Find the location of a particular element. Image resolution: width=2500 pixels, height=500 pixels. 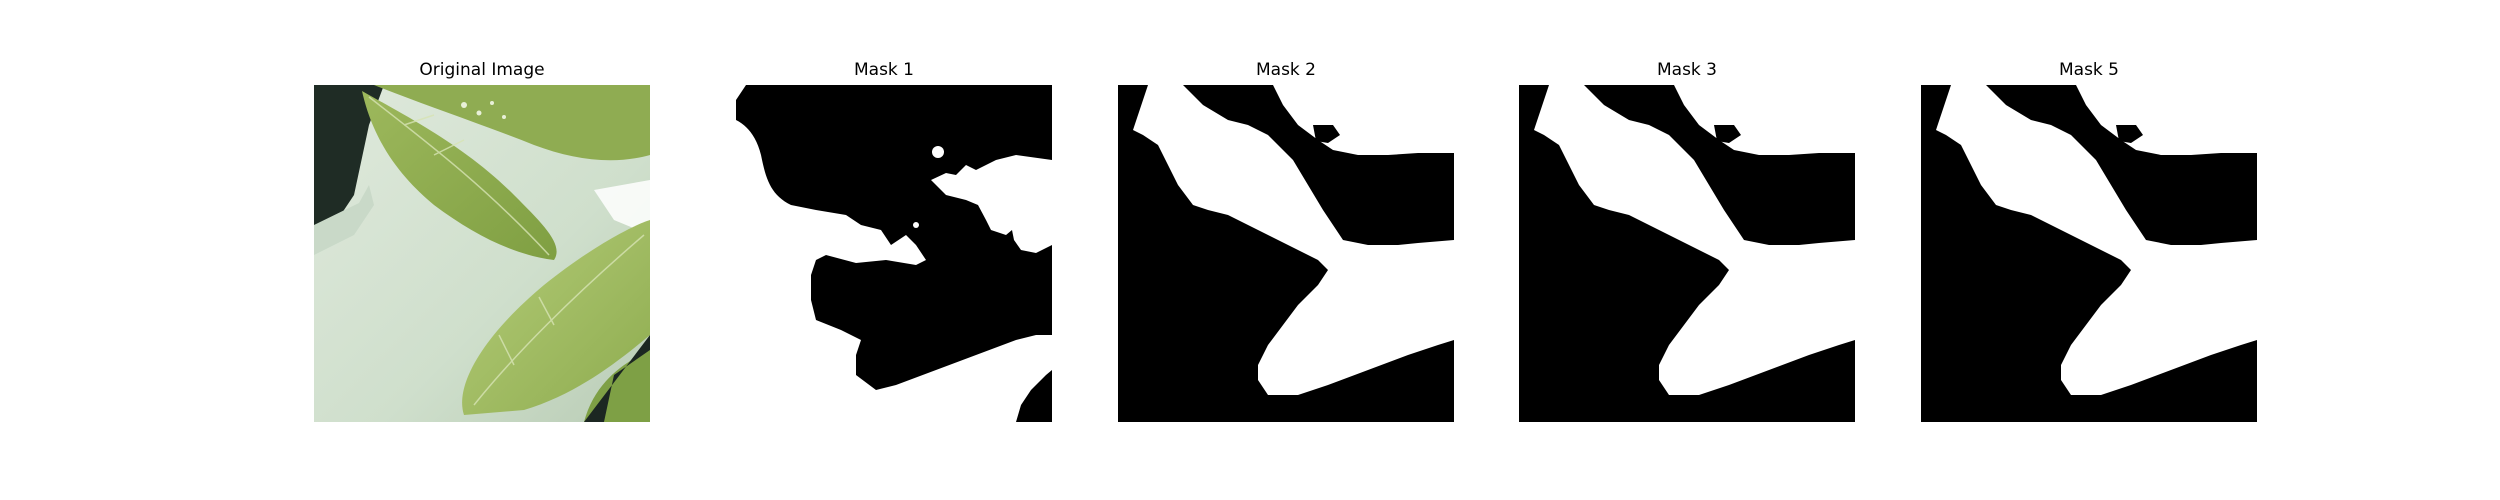

panel-mask-1: Mask 1 is located at coordinates (884, 250).